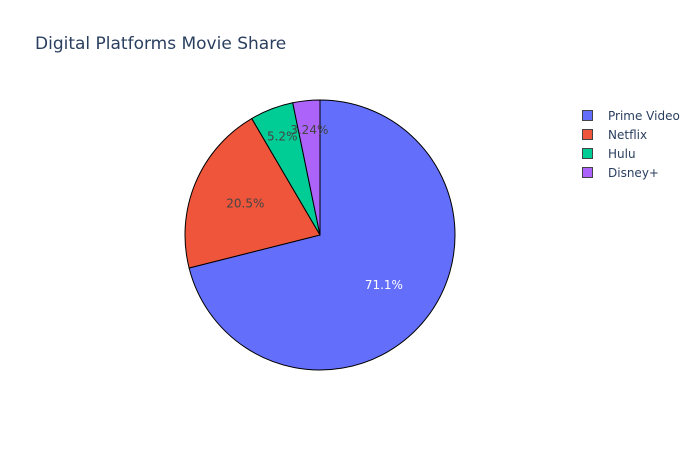 This screenshot has width=700, height=450. What do you see at coordinates (644, 115) in the screenshot?
I see `legend-label-prime-video: Prime Video` at bounding box center [644, 115].